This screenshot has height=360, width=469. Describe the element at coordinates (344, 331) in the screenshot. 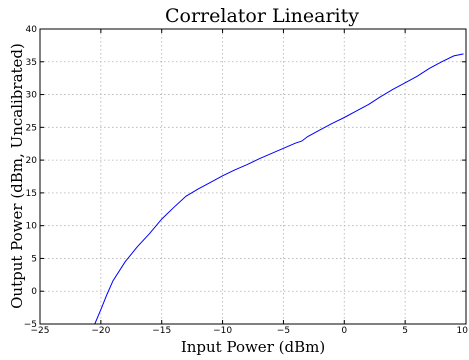

I see `x-tick-label: 0` at that location.